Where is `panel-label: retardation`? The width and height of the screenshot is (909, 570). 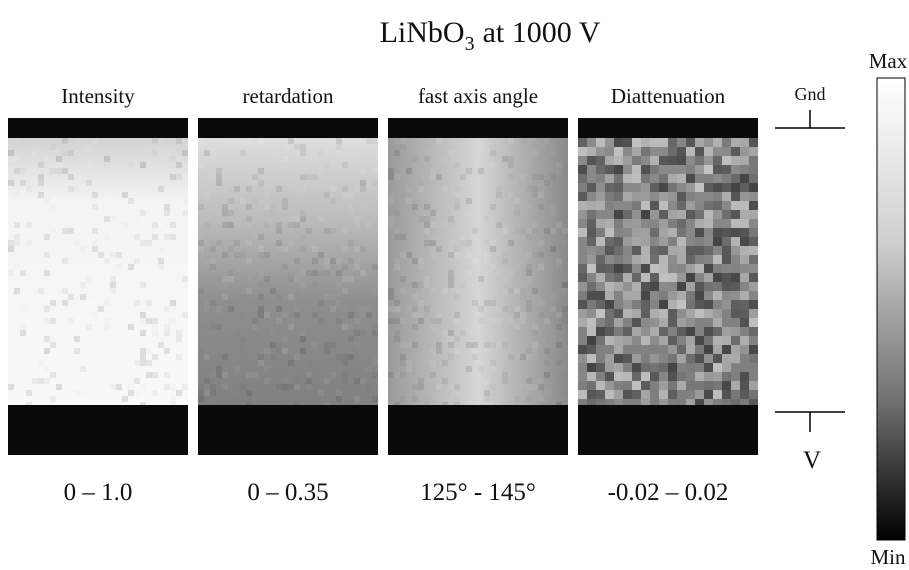 panel-label: retardation is located at coordinates (288, 96).